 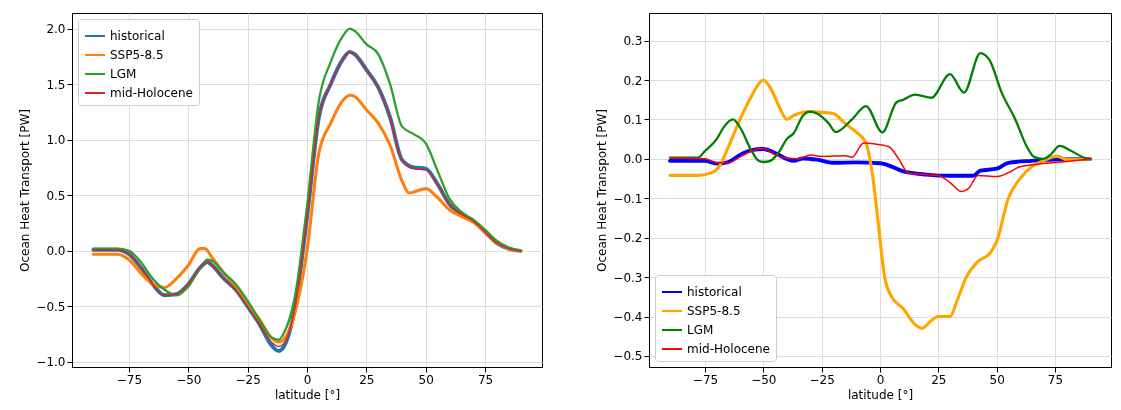 I want to click on y-tick-label: 0.3, so click(x=633, y=41).